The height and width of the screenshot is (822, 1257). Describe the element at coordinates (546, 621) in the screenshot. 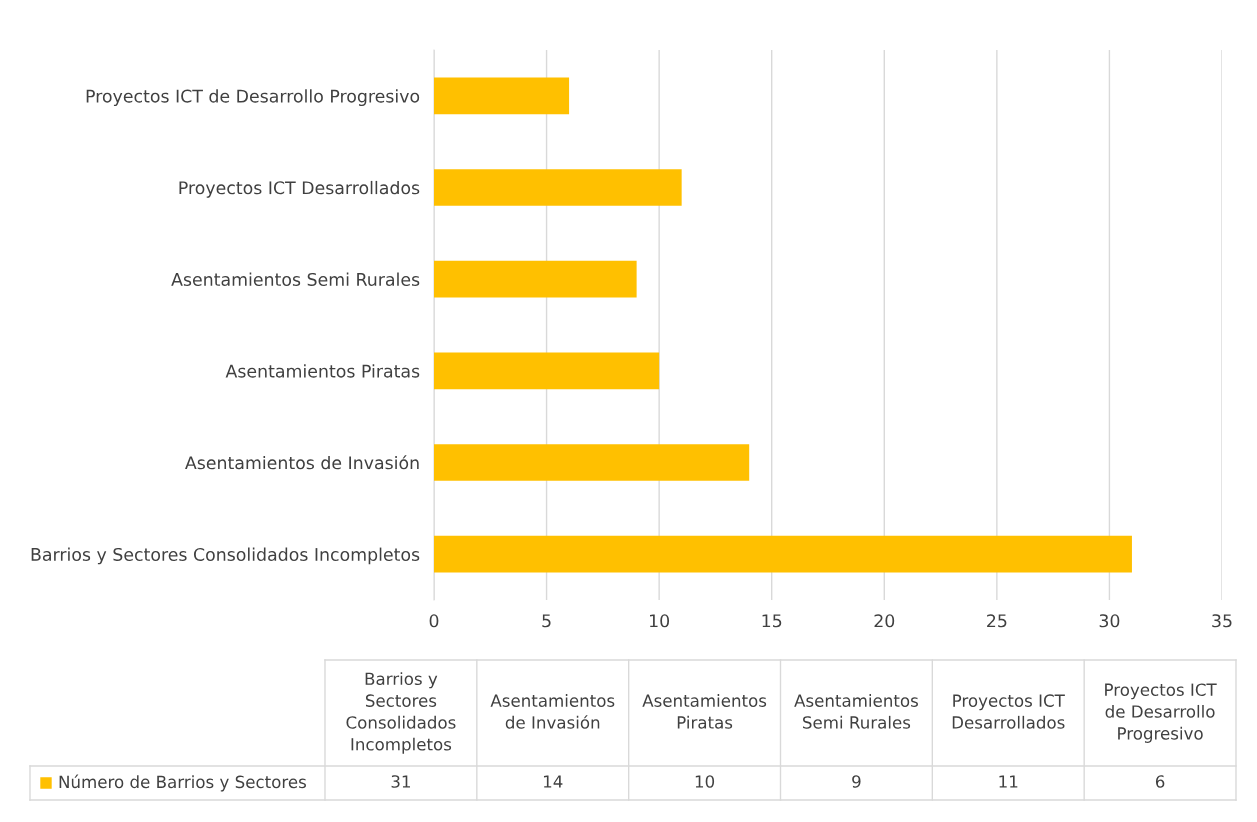

I see `x-tick-label: 5` at that location.